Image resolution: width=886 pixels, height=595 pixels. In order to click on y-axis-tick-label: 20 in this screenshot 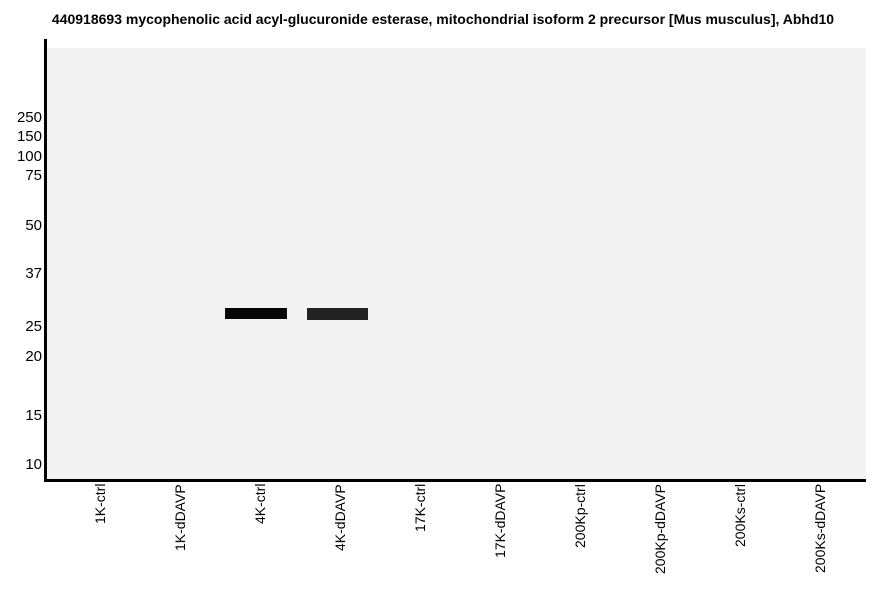, I will do `click(33, 356)`.